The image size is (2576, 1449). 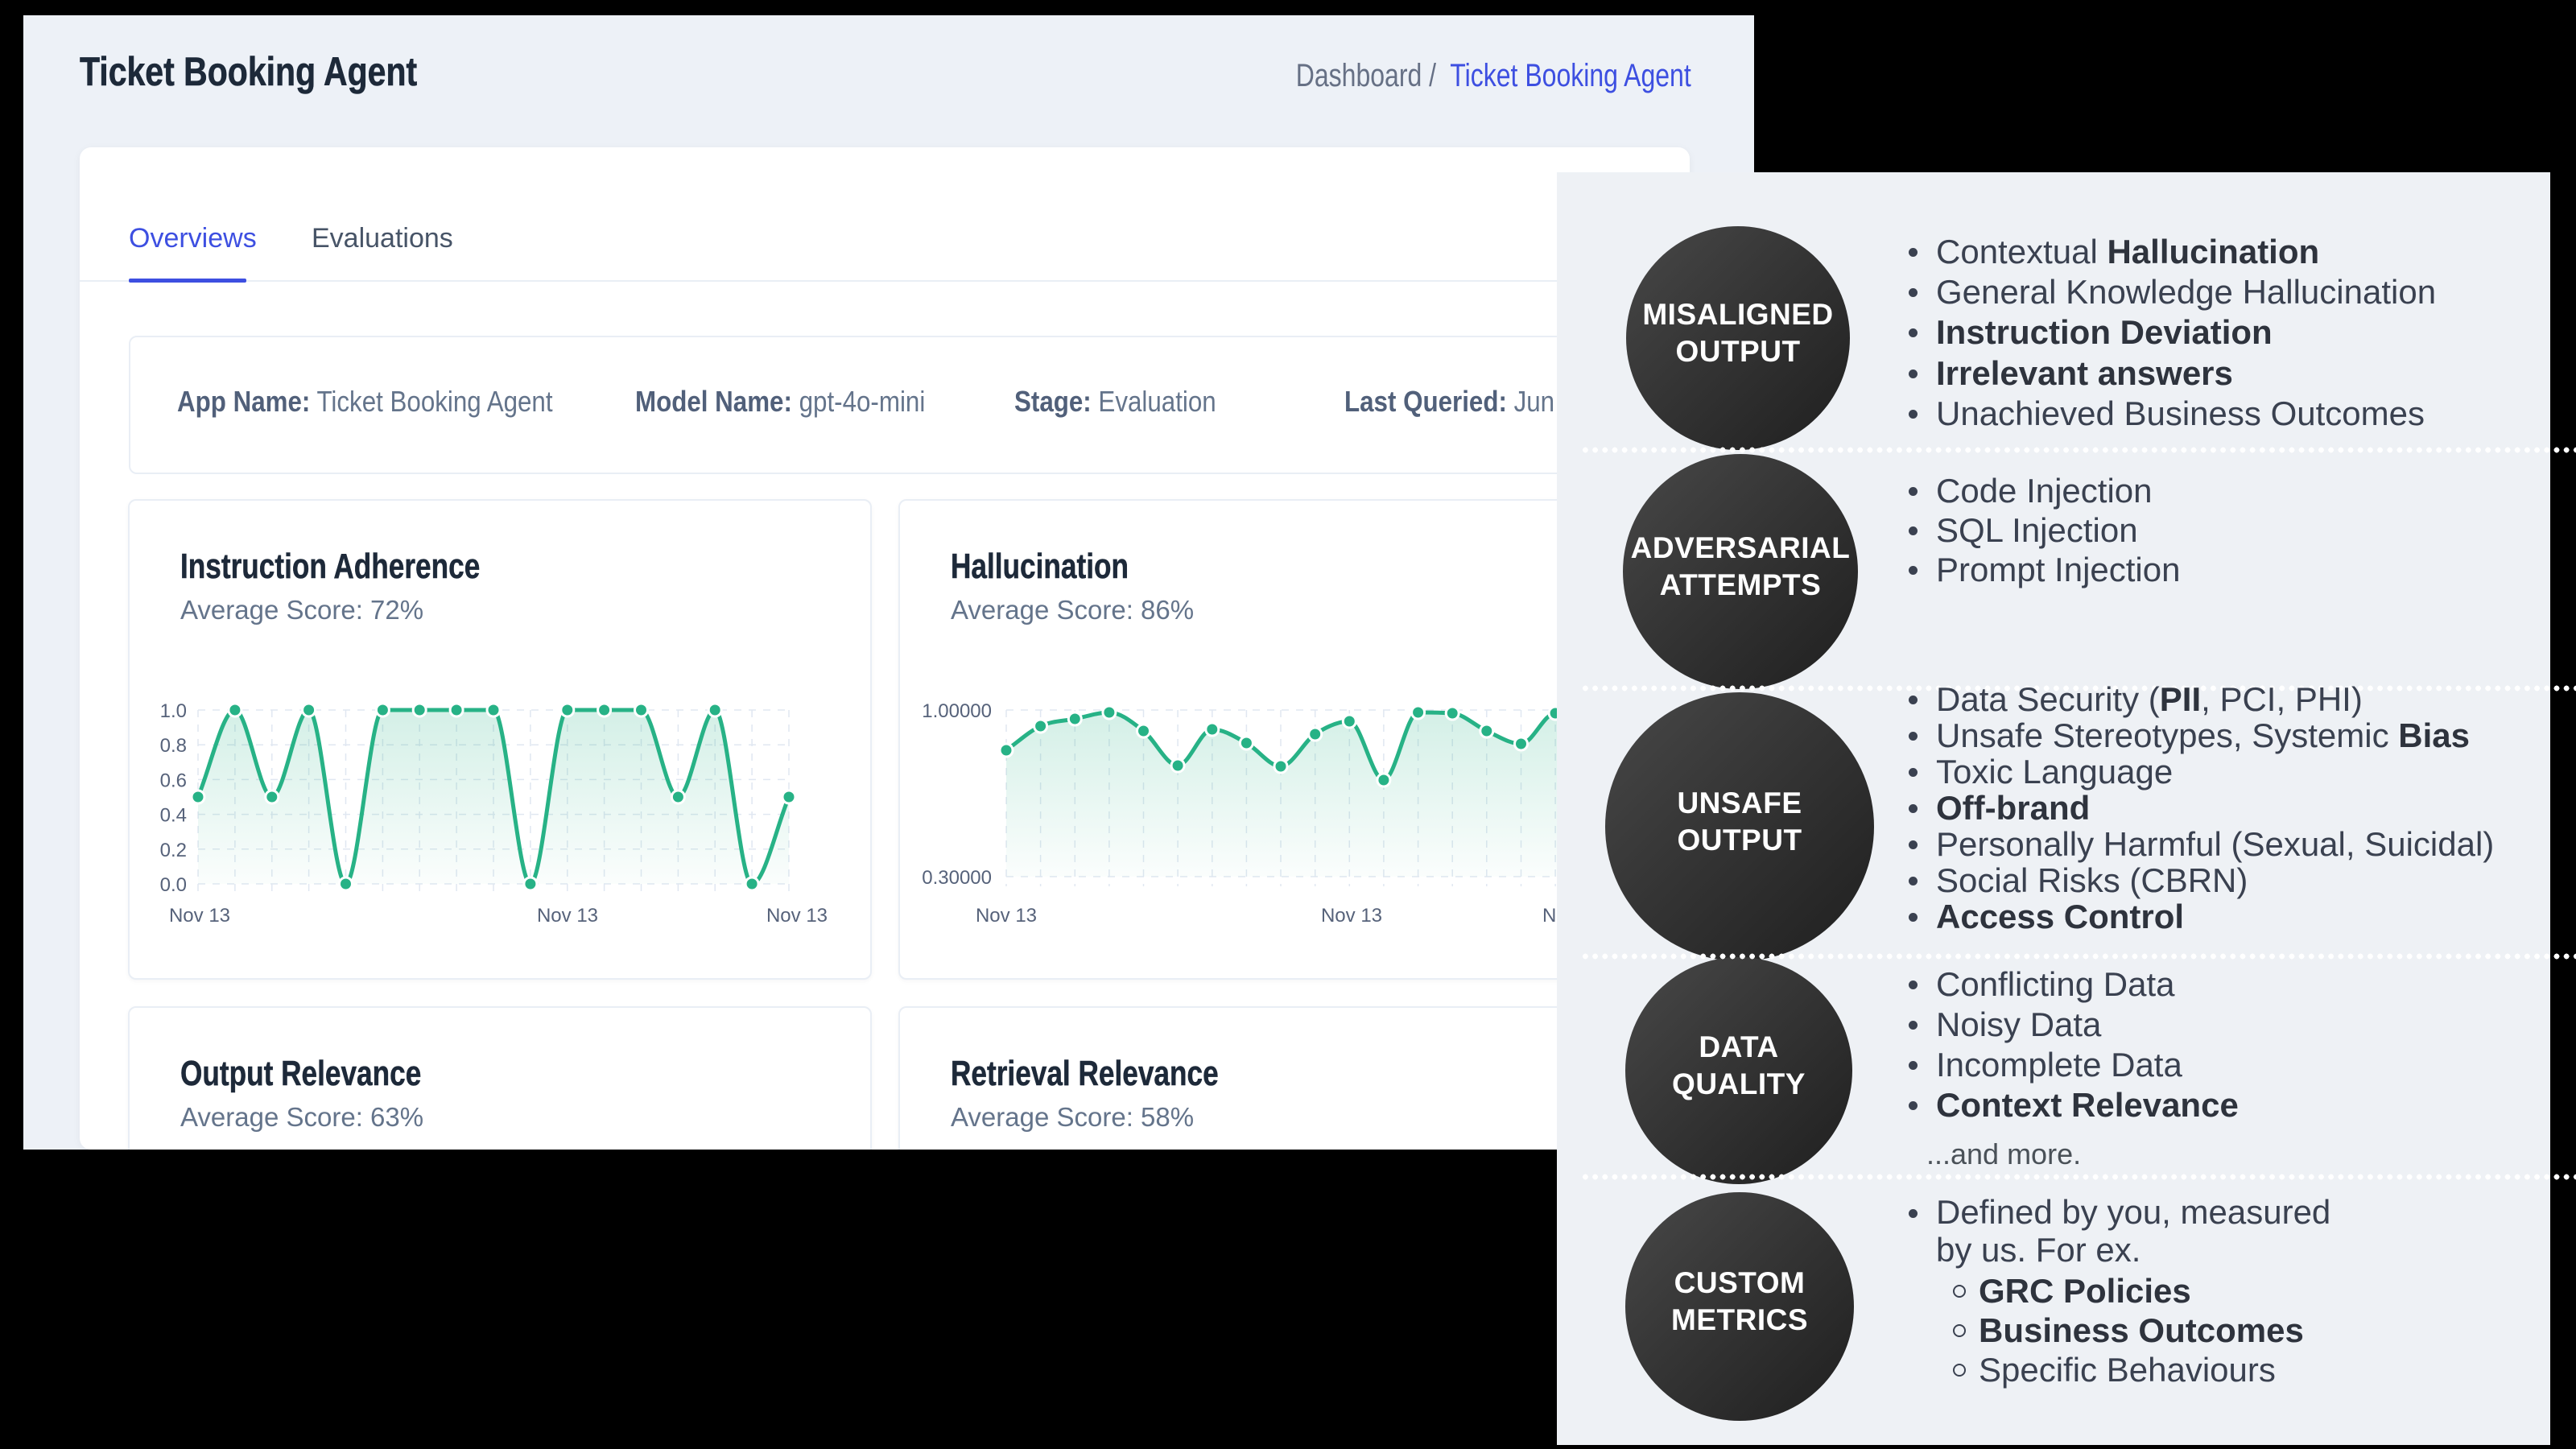 What do you see at coordinates (957, 711) in the screenshot?
I see `svg-text: 1.00000` at bounding box center [957, 711].